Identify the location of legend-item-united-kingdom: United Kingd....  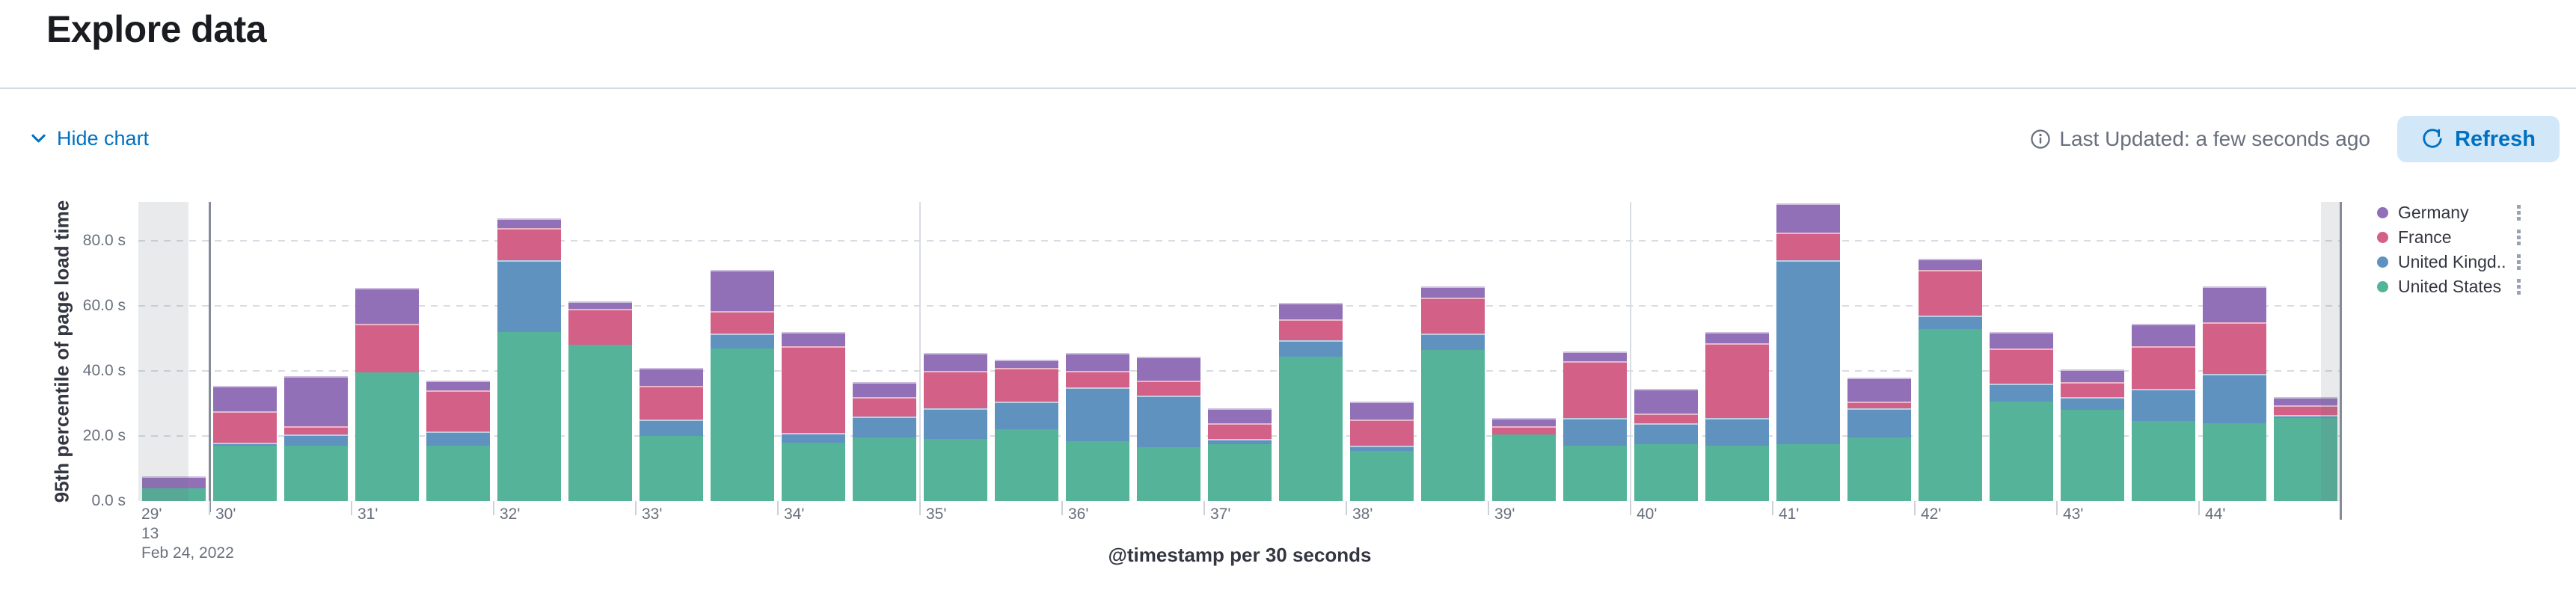
(2450, 262).